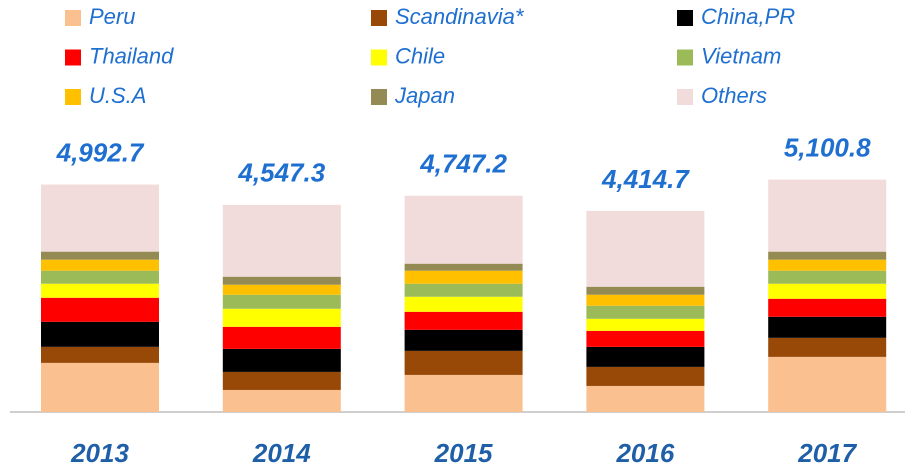 This screenshot has height=471, width=905. Describe the element at coordinates (645, 179) in the screenshot. I see `total-label: 4,414.7` at that location.